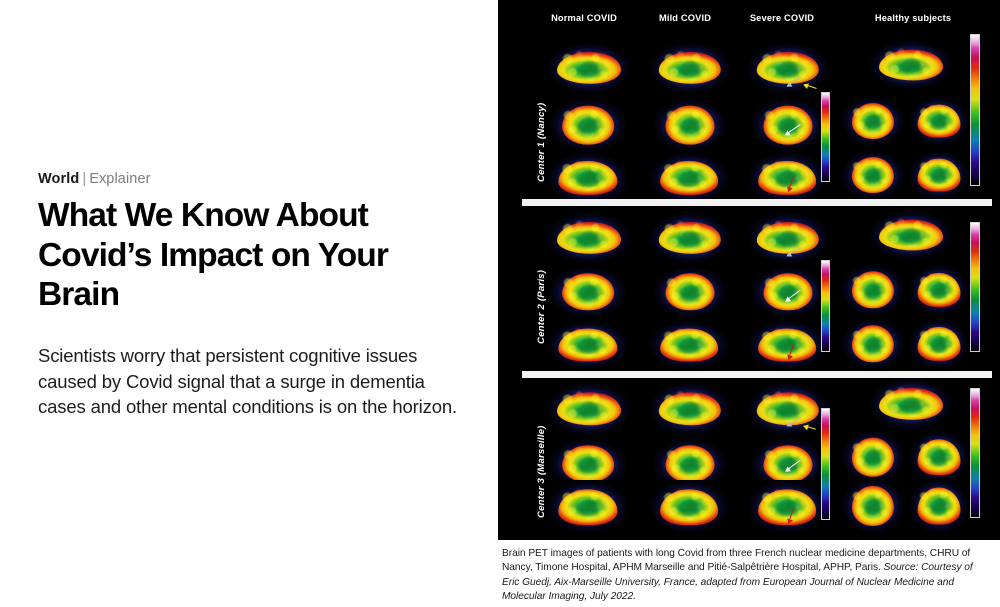 This screenshot has width=1000, height=607. I want to click on scan-c1-severe-axial, so click(788, 125).